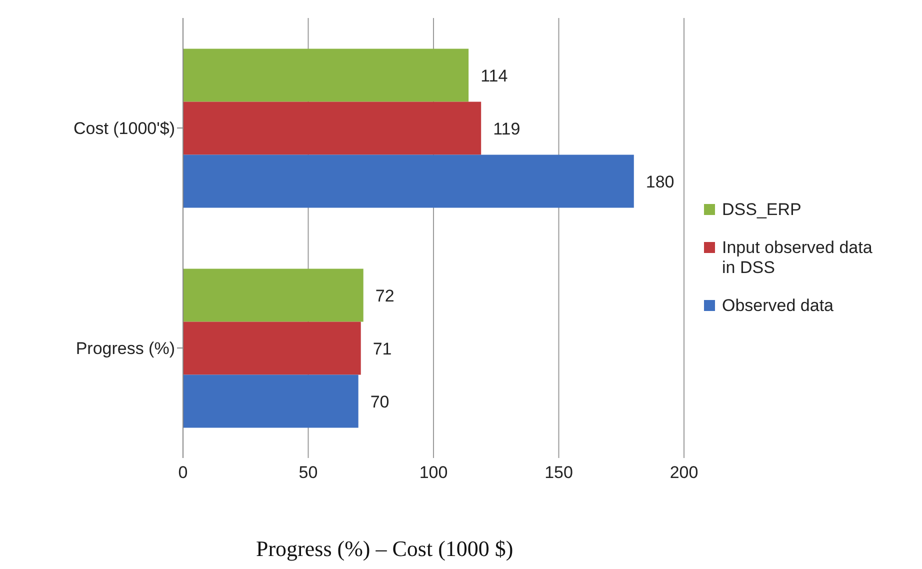 Image resolution: width=922 pixels, height=569 pixels. What do you see at coordinates (183, 472) in the screenshot?
I see `x-tick-label: 0` at bounding box center [183, 472].